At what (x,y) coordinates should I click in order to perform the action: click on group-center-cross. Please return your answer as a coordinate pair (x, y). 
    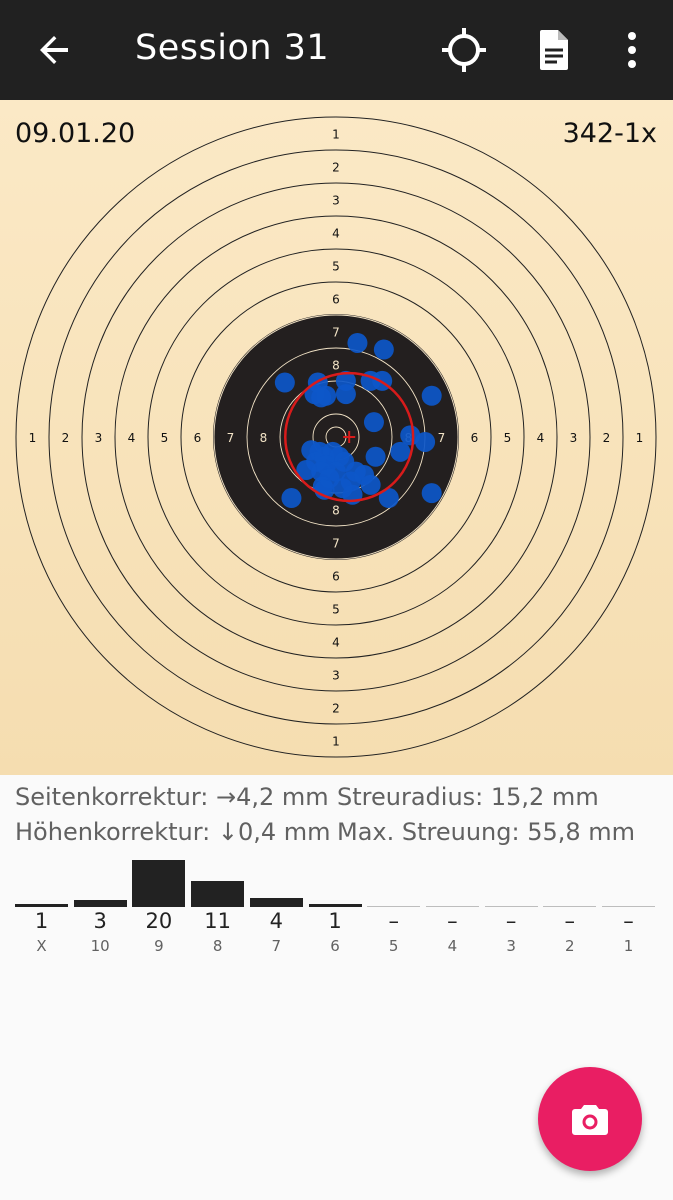
    Looking at the image, I should click on (349, 437).